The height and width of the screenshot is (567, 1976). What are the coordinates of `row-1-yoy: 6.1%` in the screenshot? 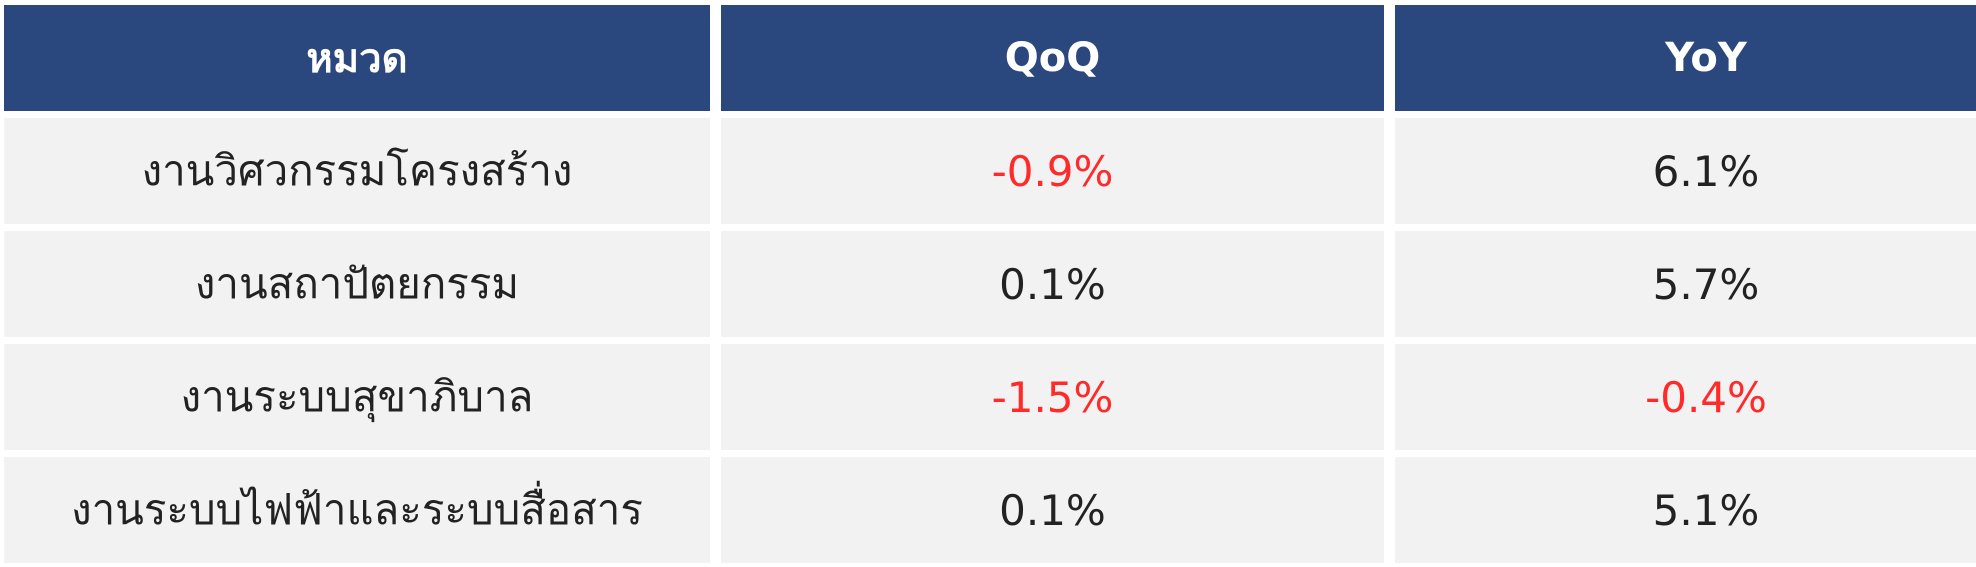 It's located at (1685, 171).